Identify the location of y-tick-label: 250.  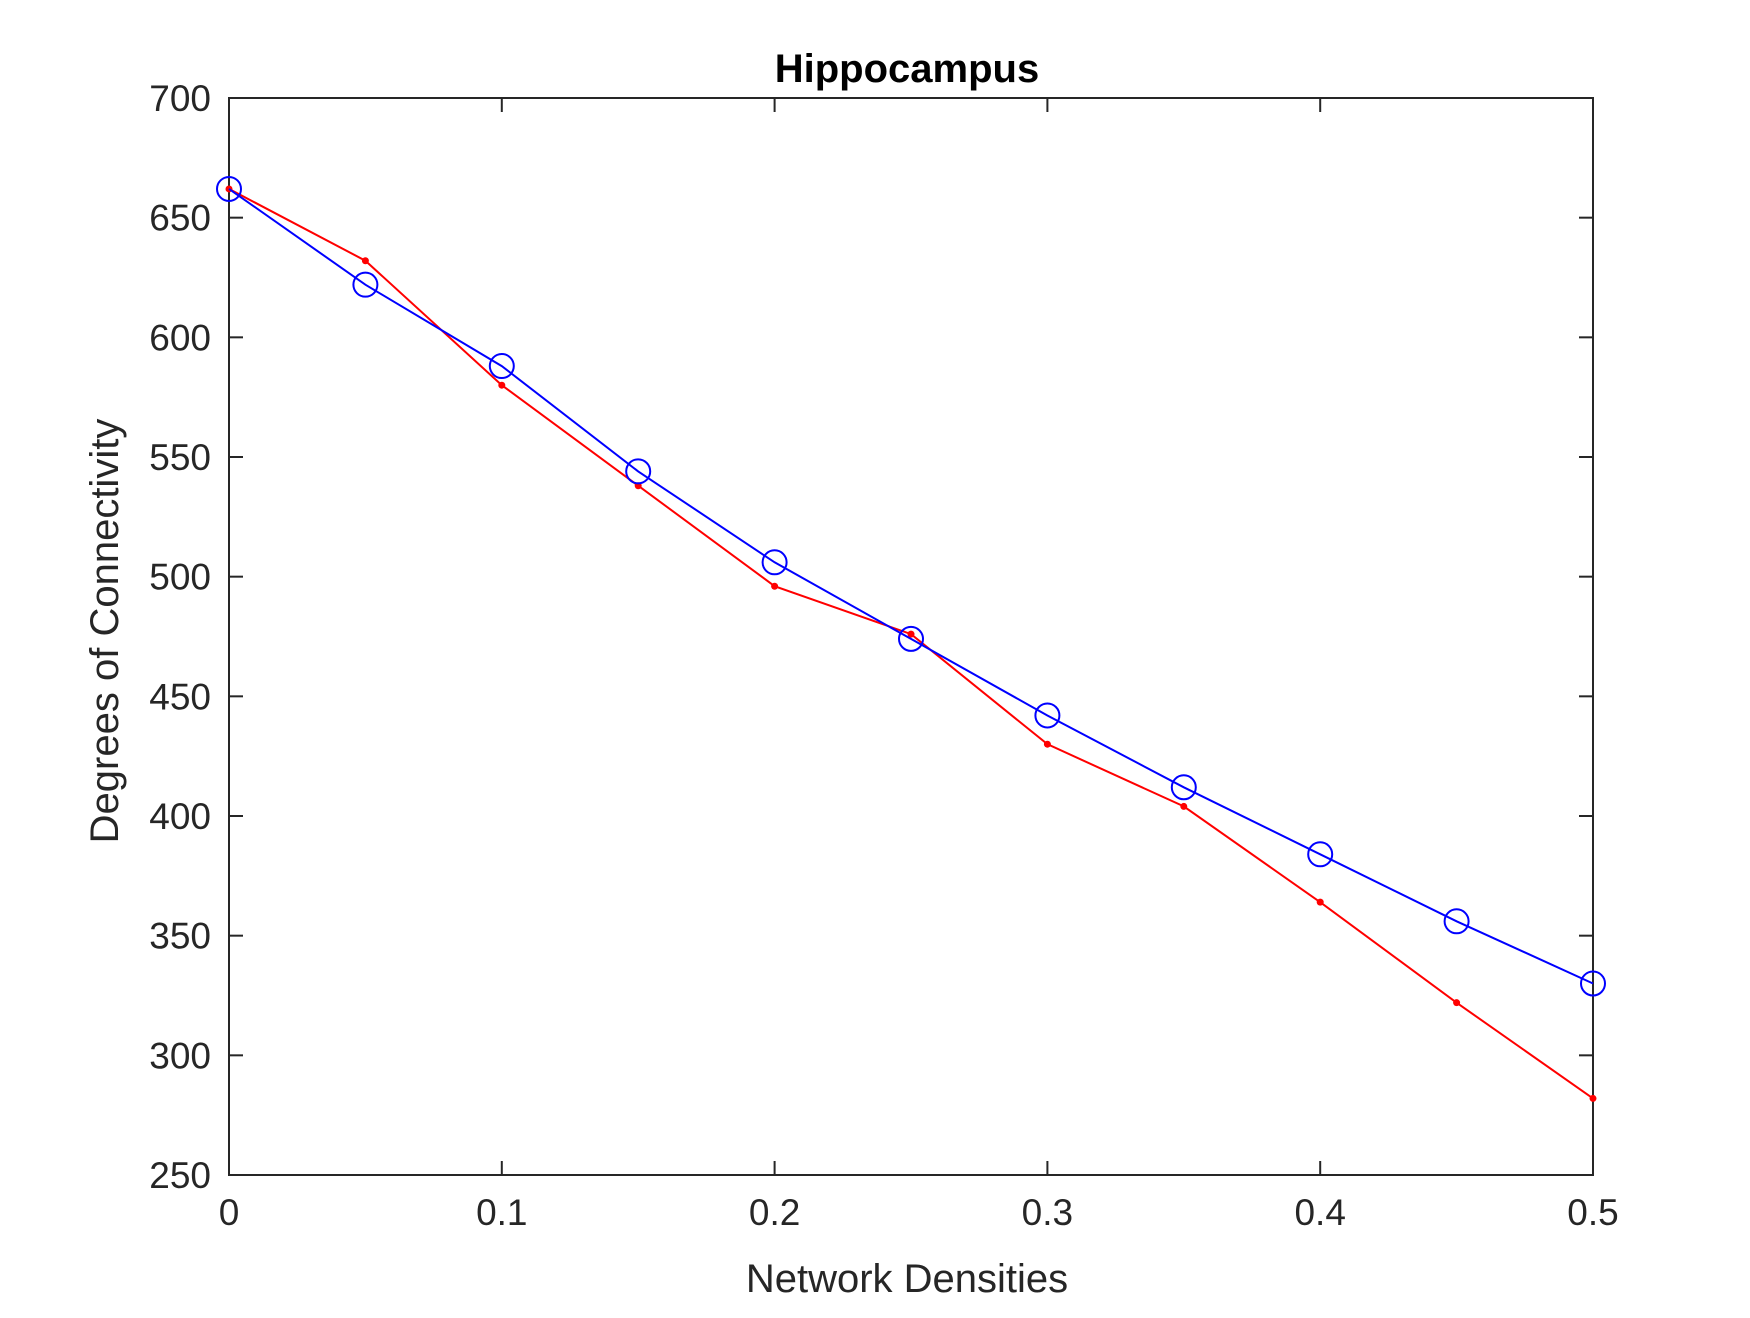
(180, 1175).